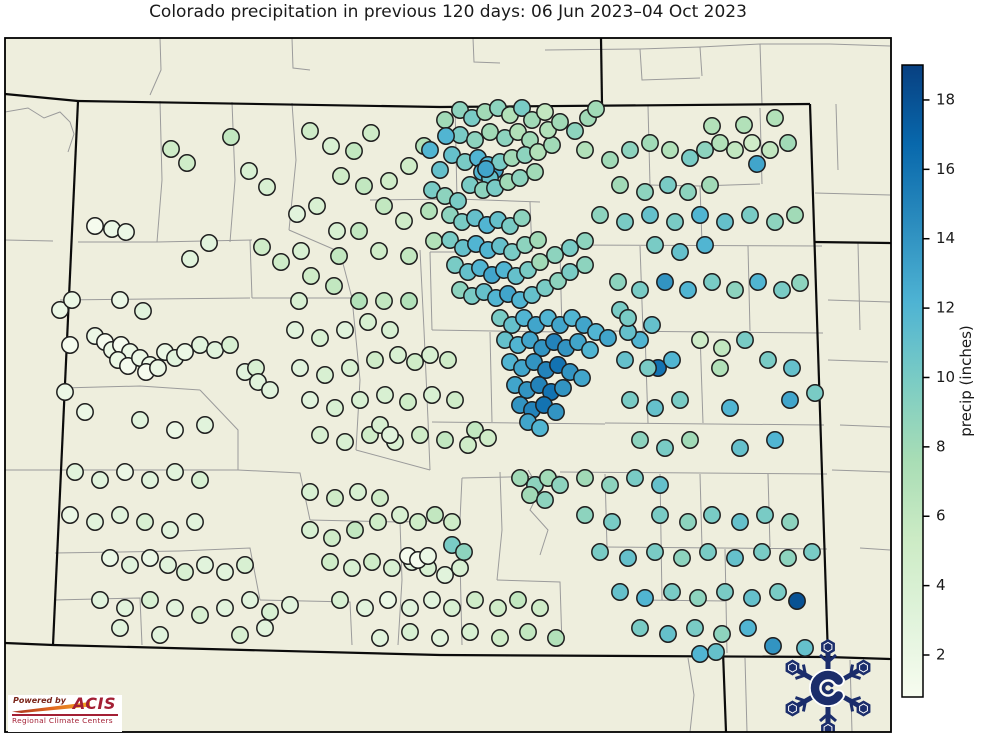 This screenshot has width=982, height=737. What do you see at coordinates (65, 704) in the screenshot?
I see `acis-logo-top: Powered by ACIS` at bounding box center [65, 704].